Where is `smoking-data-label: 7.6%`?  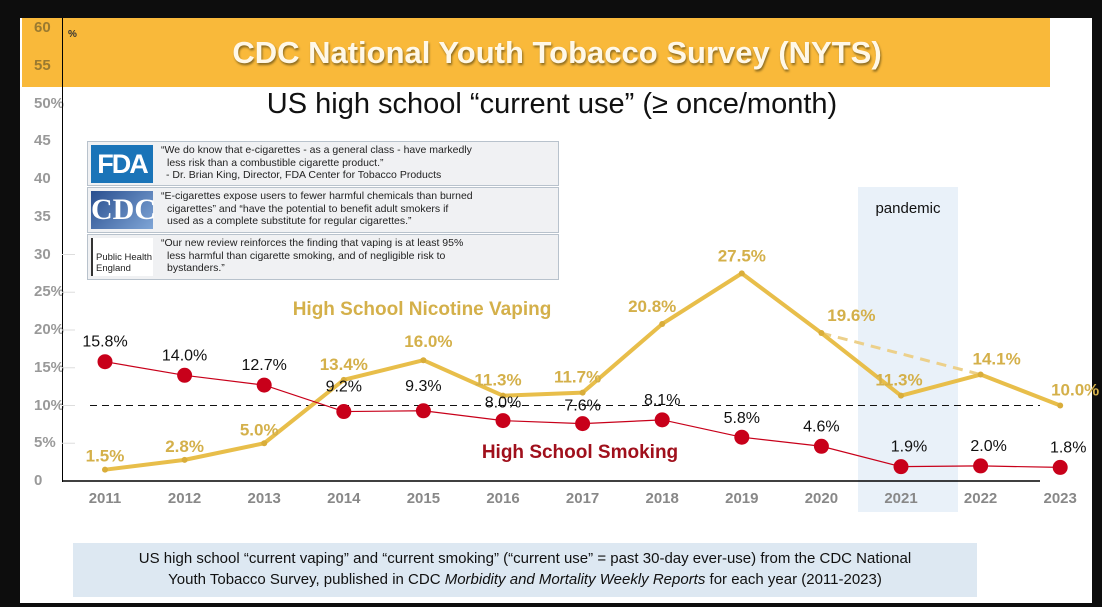
smoking-data-label: 7.6% is located at coordinates (582, 406).